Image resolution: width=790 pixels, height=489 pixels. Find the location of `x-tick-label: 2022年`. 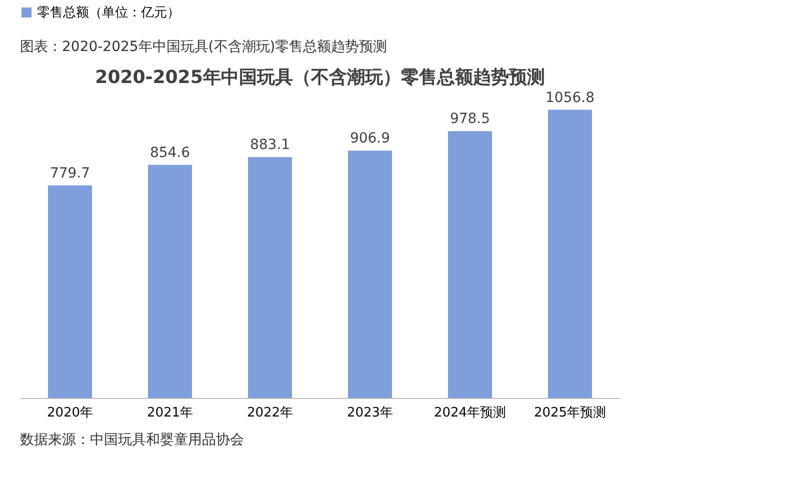

x-tick-label: 2022年 is located at coordinates (270, 413).